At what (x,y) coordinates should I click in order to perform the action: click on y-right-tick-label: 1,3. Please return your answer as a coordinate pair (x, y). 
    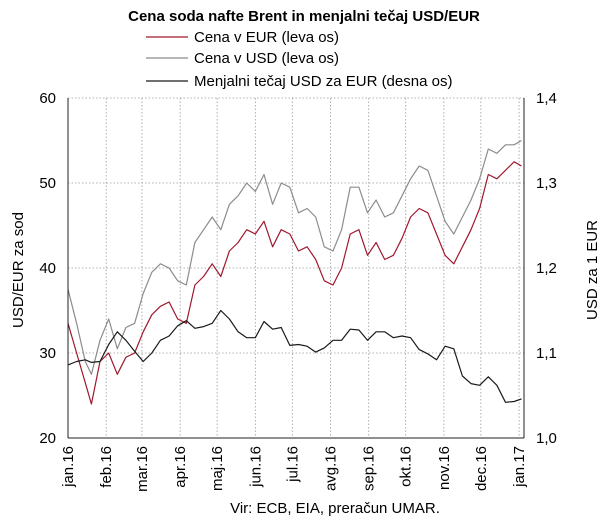
    Looking at the image, I should click on (546, 183).